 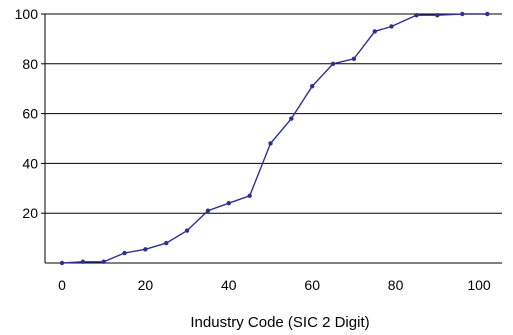 I want to click on y-tick-label-60: 60, so click(x=30, y=114).